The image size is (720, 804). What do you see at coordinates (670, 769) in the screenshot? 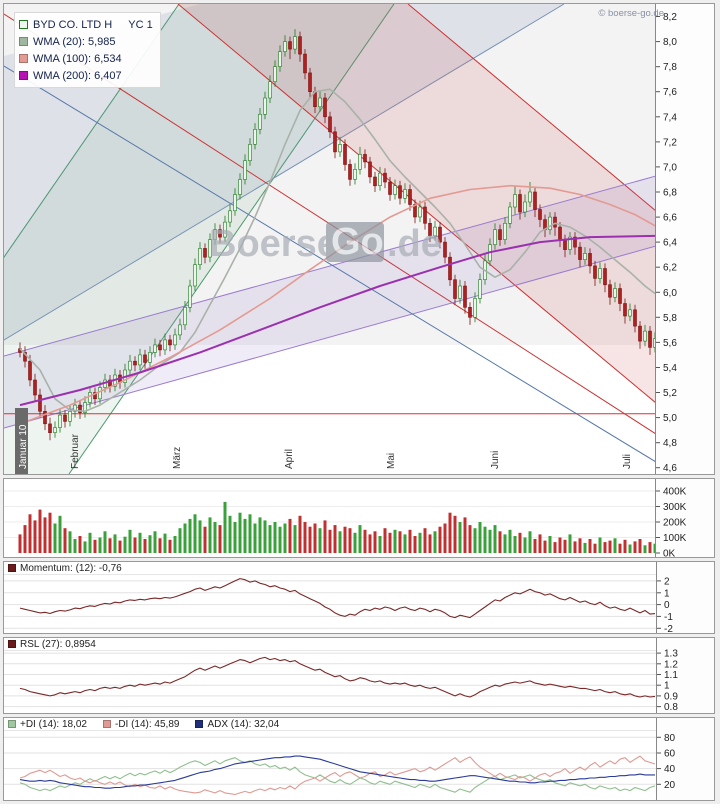
I see `svg-text: 40` at bounding box center [670, 769].